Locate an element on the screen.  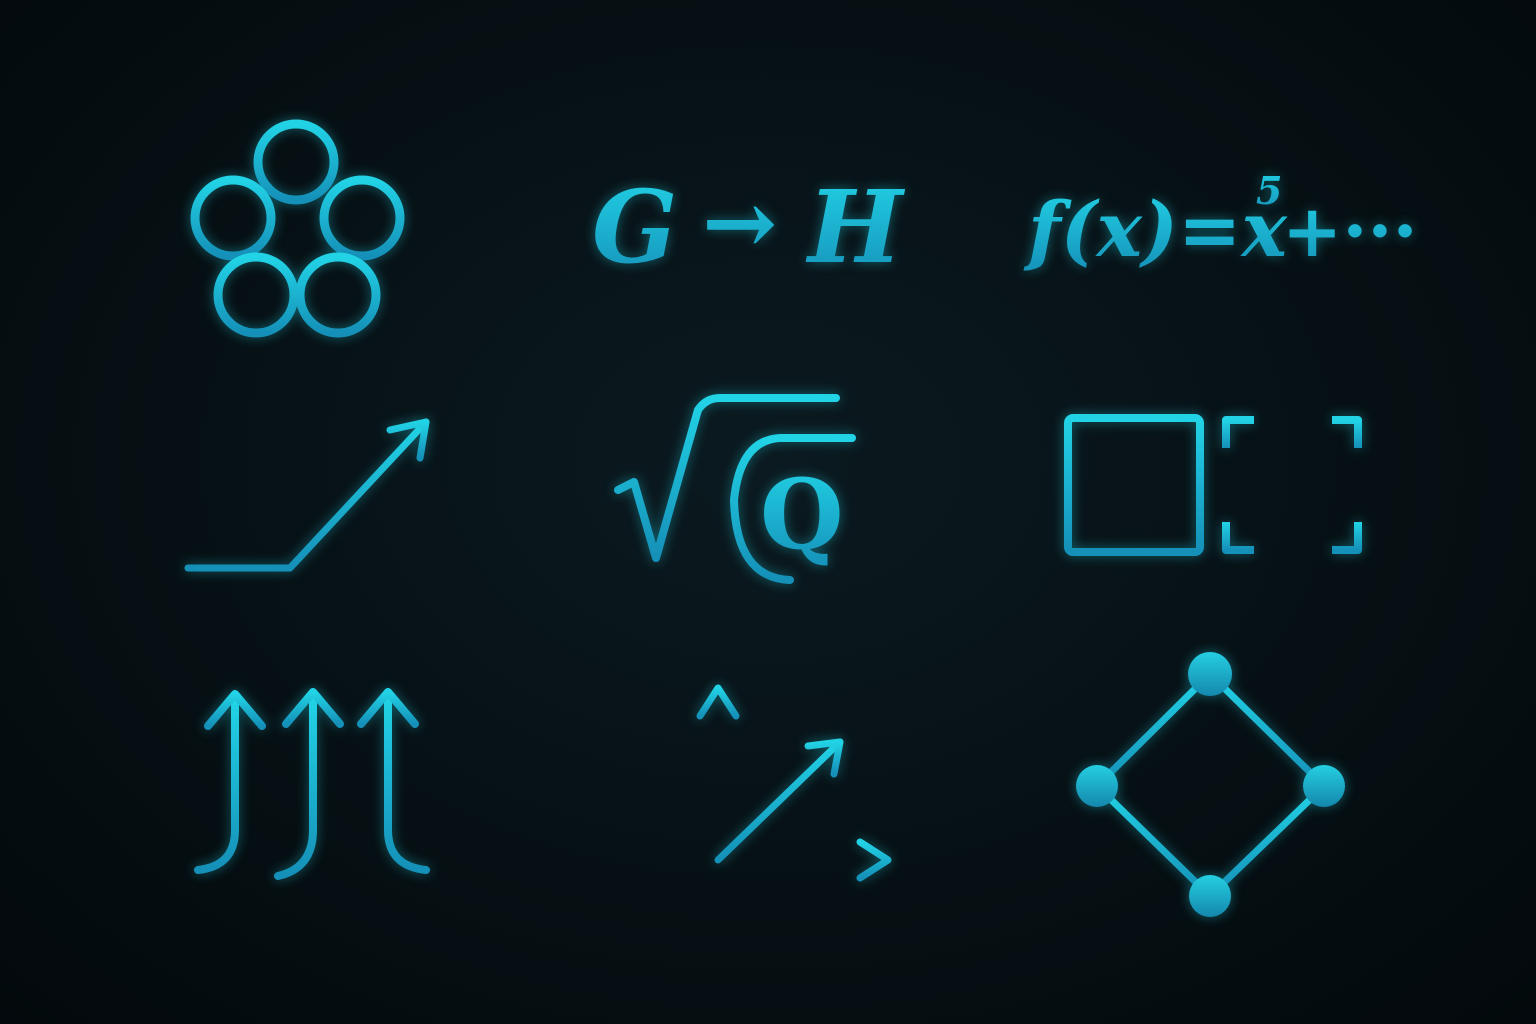
circle-right is located at coordinates (362, 218).